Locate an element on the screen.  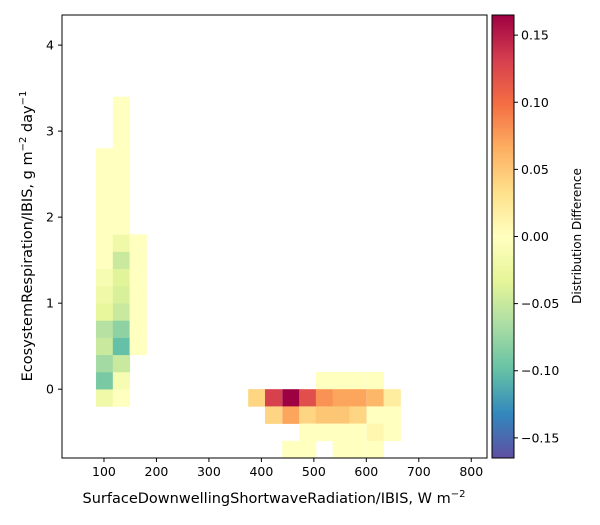
y-tick-label: 0 is located at coordinates (50, 389).